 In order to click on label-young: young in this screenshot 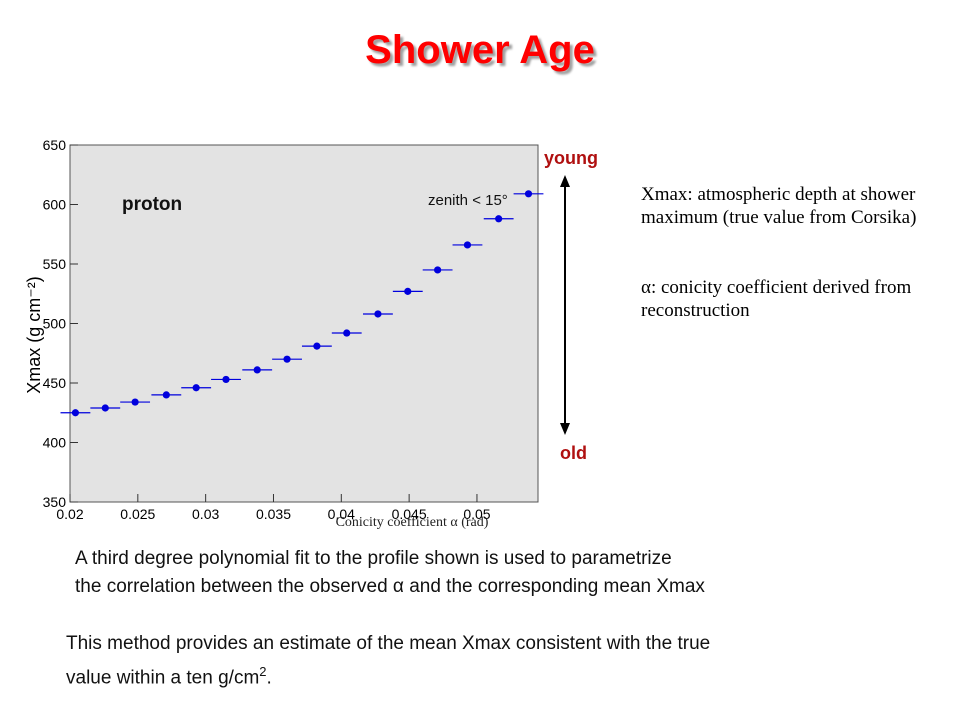, I will do `click(571, 158)`.